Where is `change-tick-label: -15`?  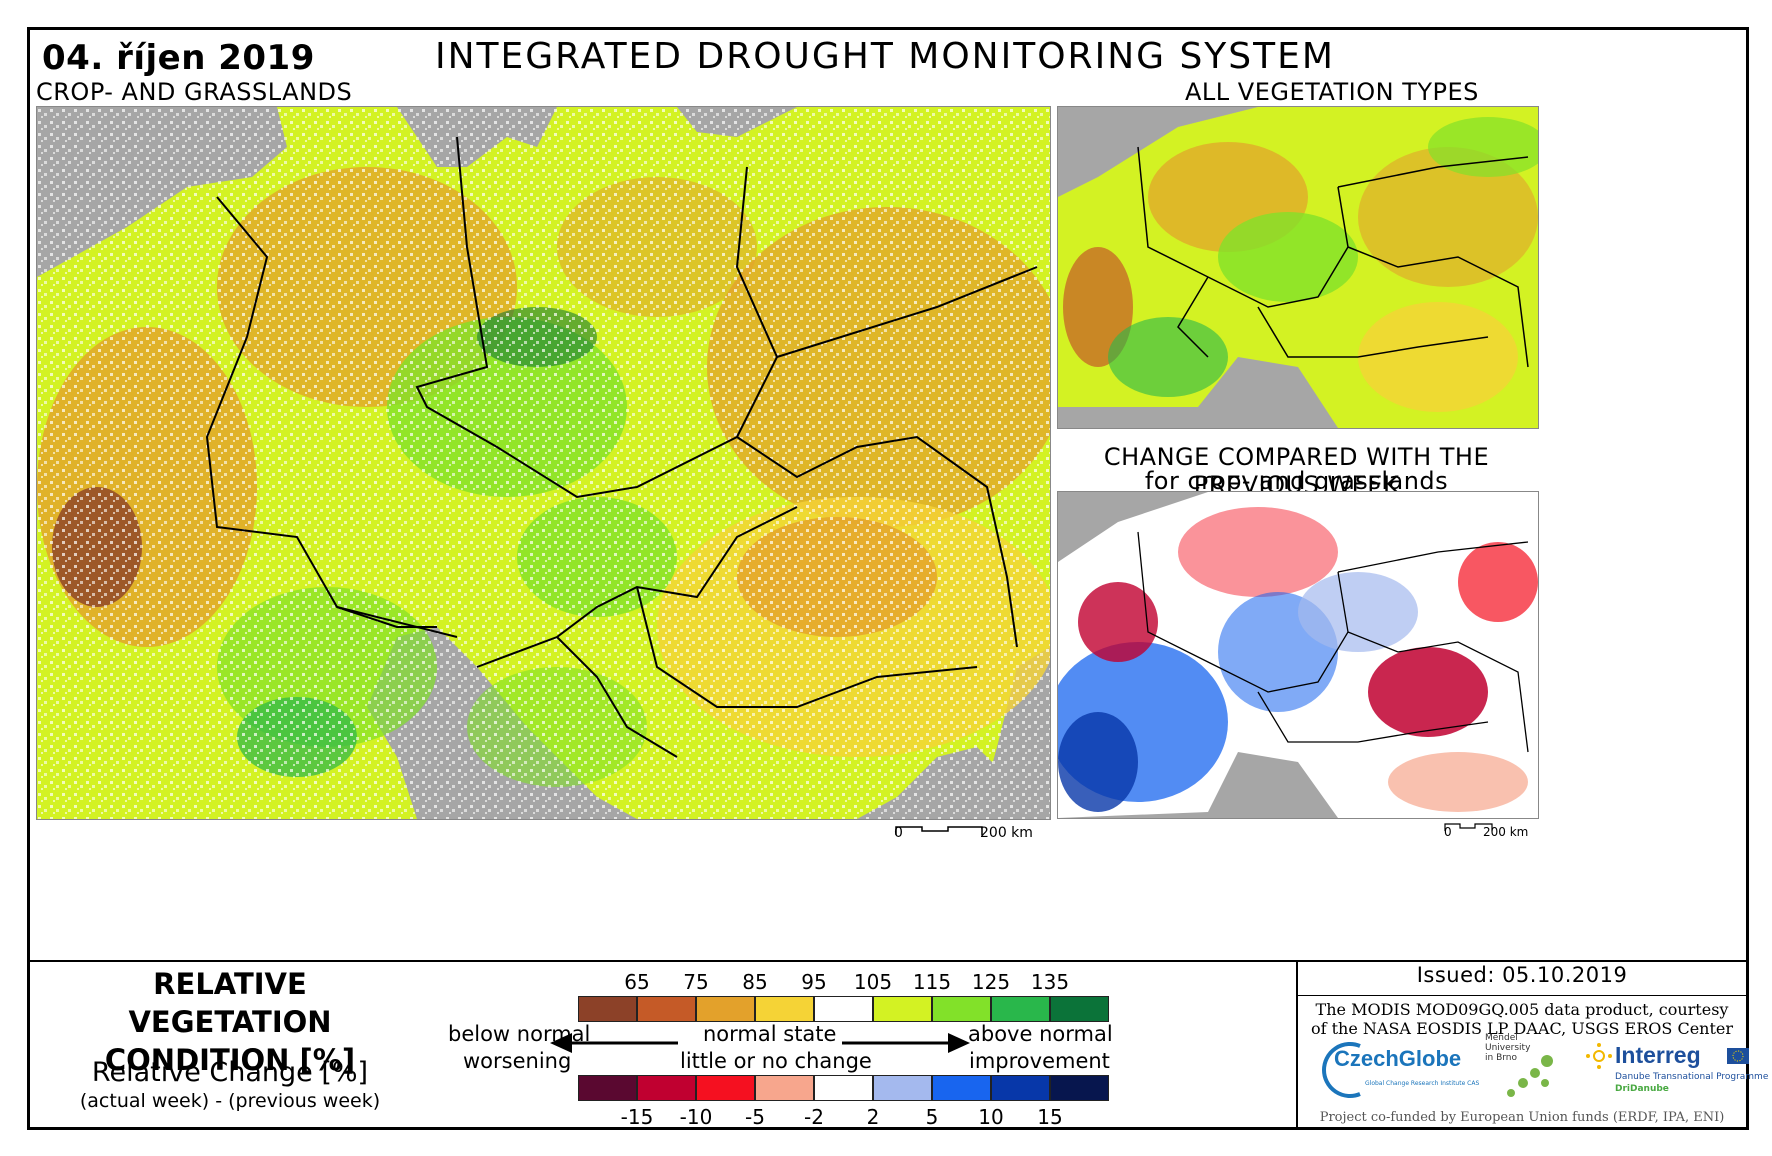
change-tick-label: -15 is located at coordinates (637, 1117).